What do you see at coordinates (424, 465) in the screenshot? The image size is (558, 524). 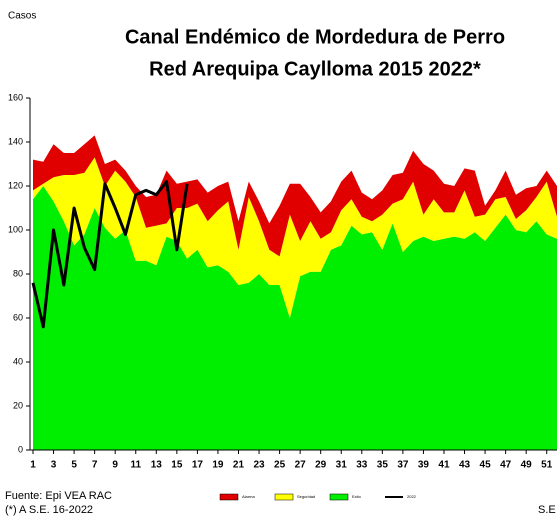 I see `x-tick-label: 39` at bounding box center [424, 465].